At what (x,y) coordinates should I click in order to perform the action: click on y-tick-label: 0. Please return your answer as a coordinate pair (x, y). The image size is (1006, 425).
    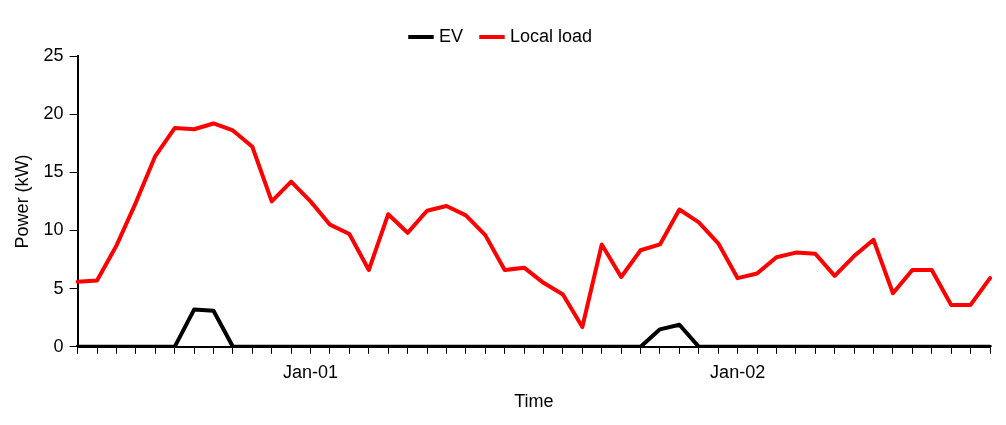
    Looking at the image, I should click on (58, 345).